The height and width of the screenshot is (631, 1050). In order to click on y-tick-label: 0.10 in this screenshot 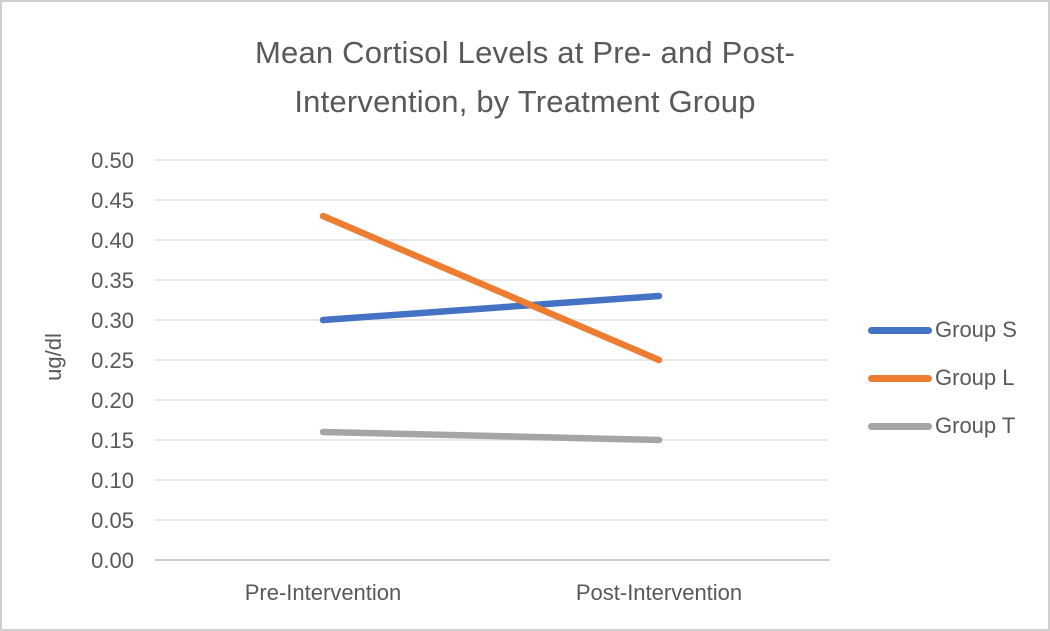, I will do `click(112, 480)`.